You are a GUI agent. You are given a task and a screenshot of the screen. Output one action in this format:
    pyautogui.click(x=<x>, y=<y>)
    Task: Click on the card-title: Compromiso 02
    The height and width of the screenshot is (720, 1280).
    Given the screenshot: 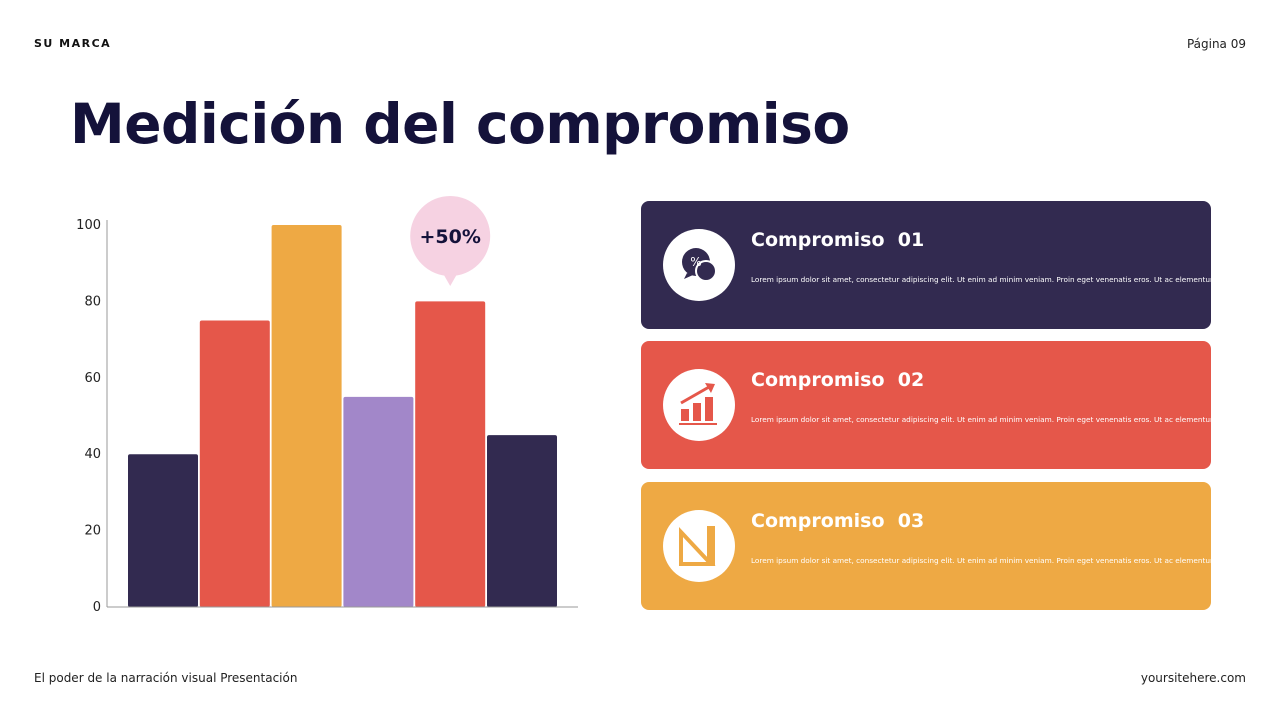 What is the action you would take?
    pyautogui.click(x=838, y=380)
    